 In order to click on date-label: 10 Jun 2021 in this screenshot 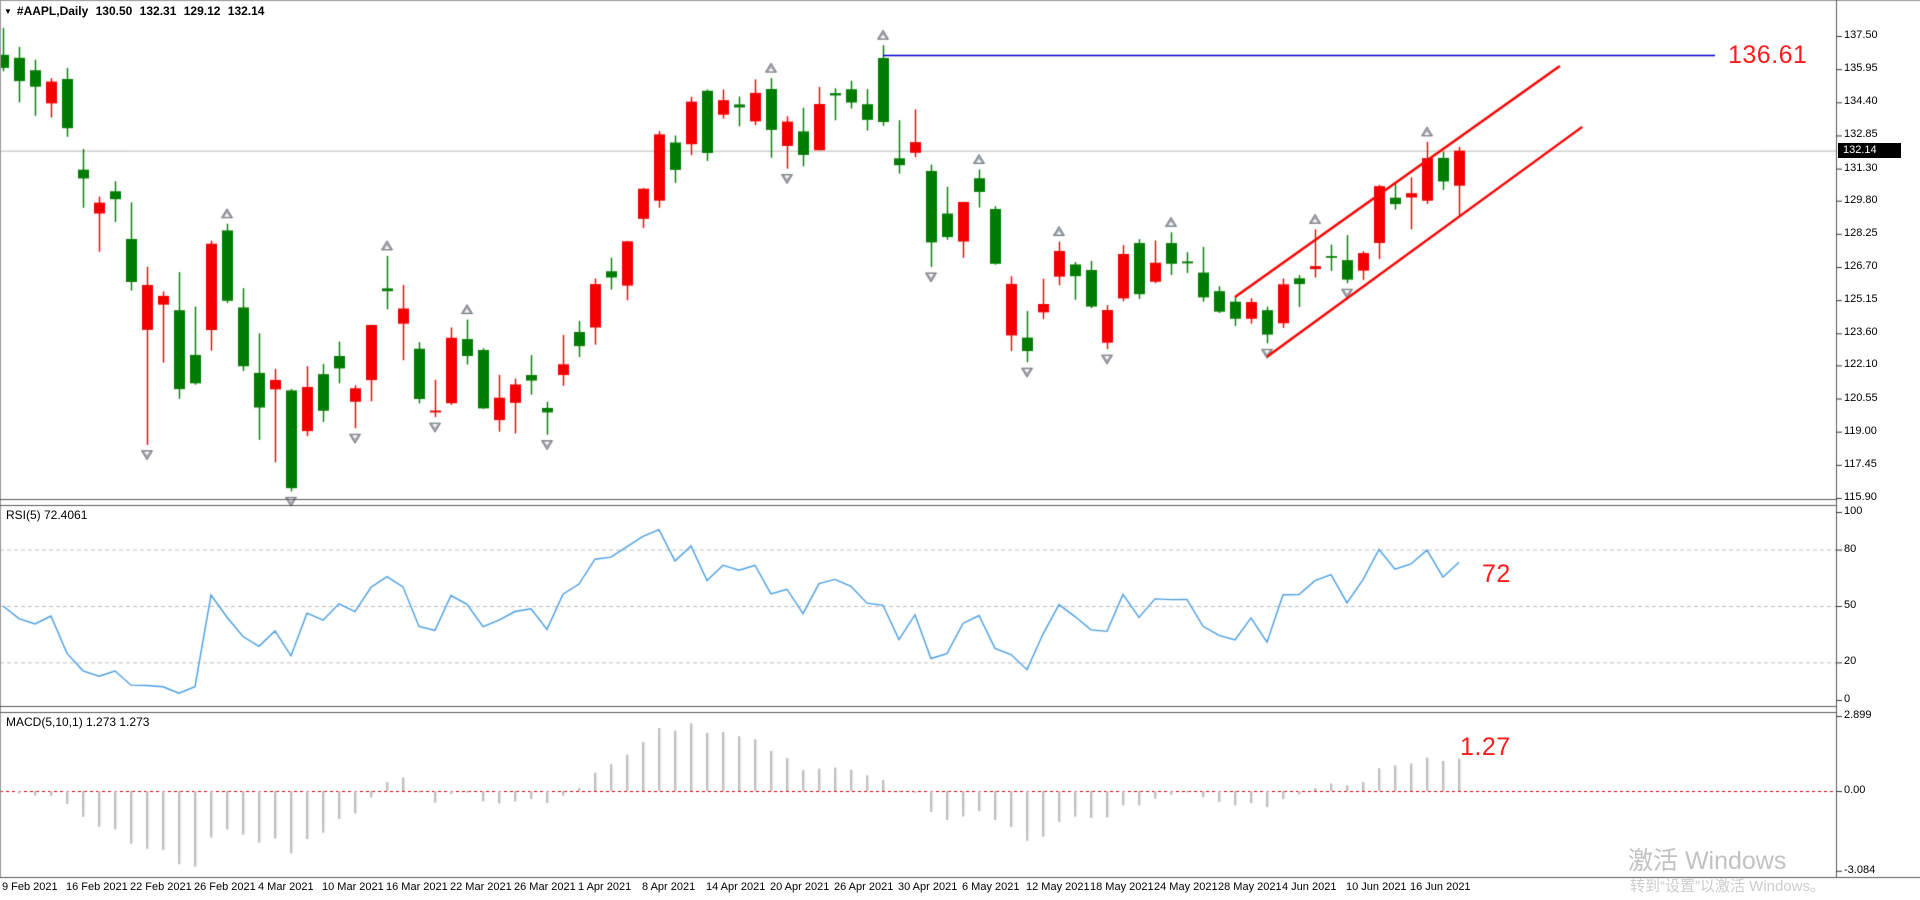, I will do `click(1376, 887)`.